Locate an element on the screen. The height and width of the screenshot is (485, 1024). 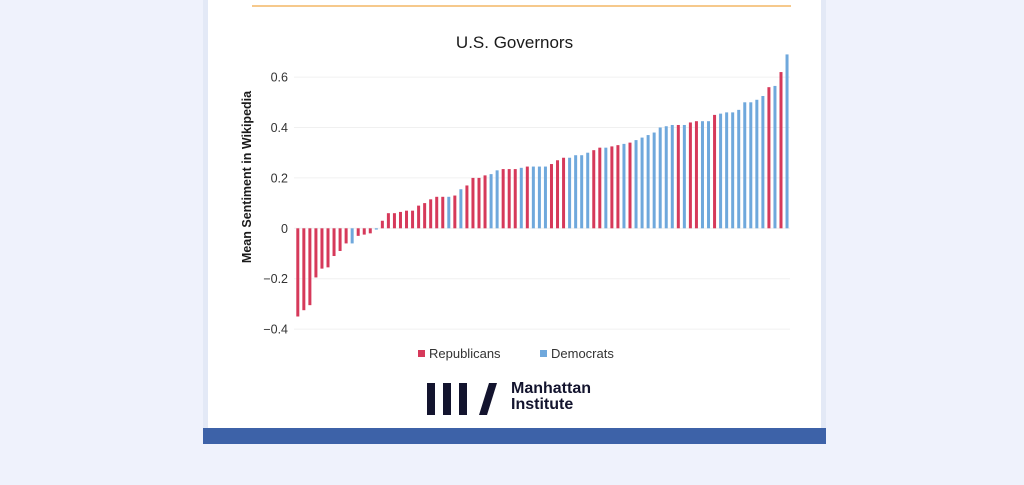
legend-swatch-republicans is located at coordinates (421, 353).